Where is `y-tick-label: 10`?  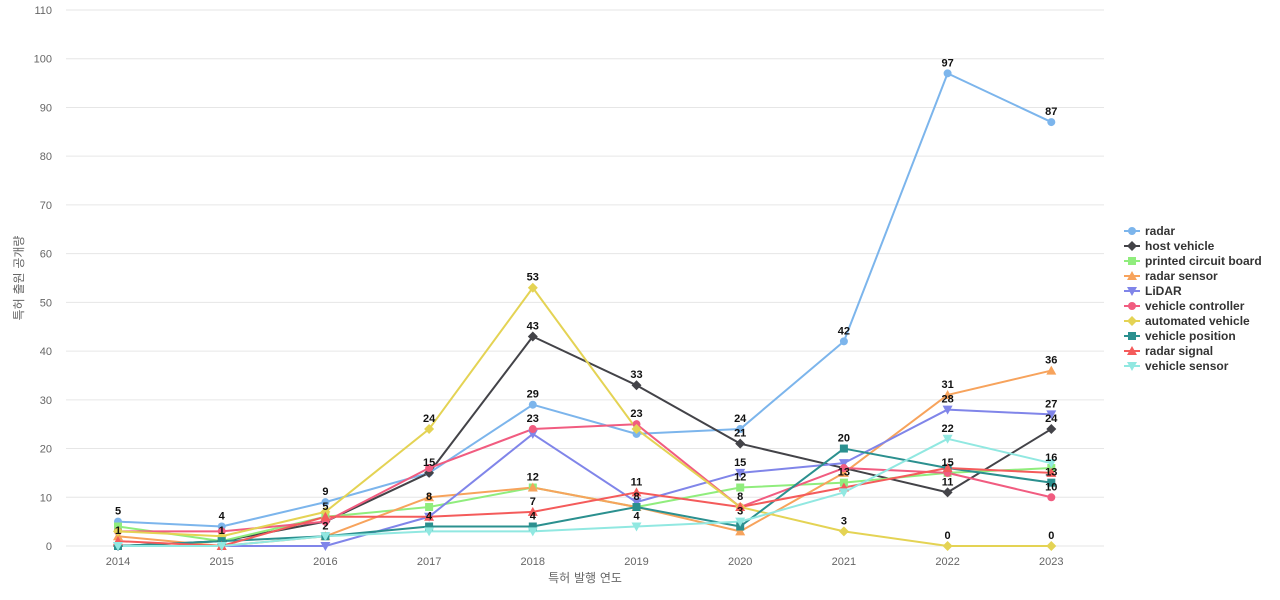 y-tick-label: 10 is located at coordinates (46, 498).